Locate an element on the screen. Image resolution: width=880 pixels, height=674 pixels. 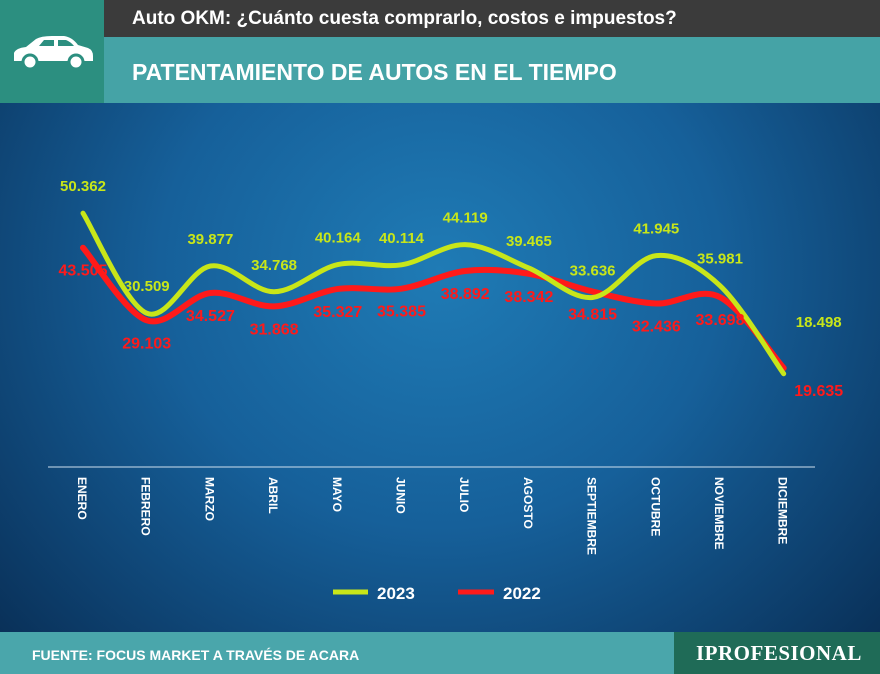
legend-label-2022: 2022 is located at coordinates (522, 593).